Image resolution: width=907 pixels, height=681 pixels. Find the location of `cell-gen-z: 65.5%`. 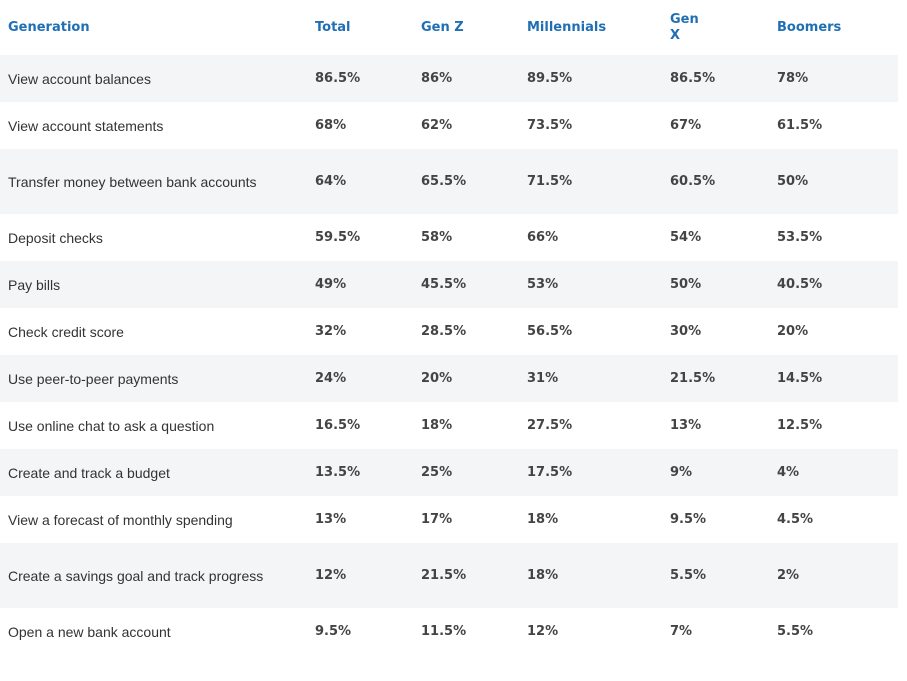

cell-gen-z: 65.5% is located at coordinates (444, 181).